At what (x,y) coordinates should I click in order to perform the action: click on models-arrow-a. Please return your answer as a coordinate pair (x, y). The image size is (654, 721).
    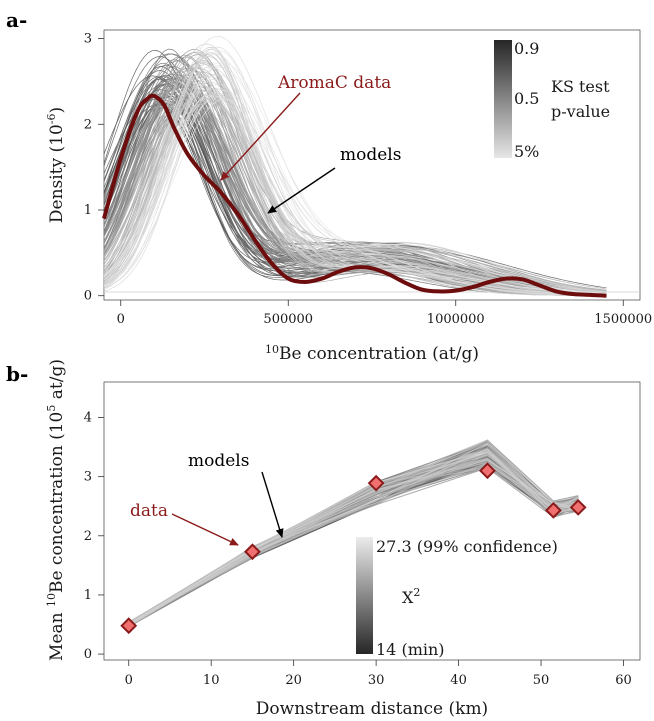
    Looking at the image, I should click on (301, 190).